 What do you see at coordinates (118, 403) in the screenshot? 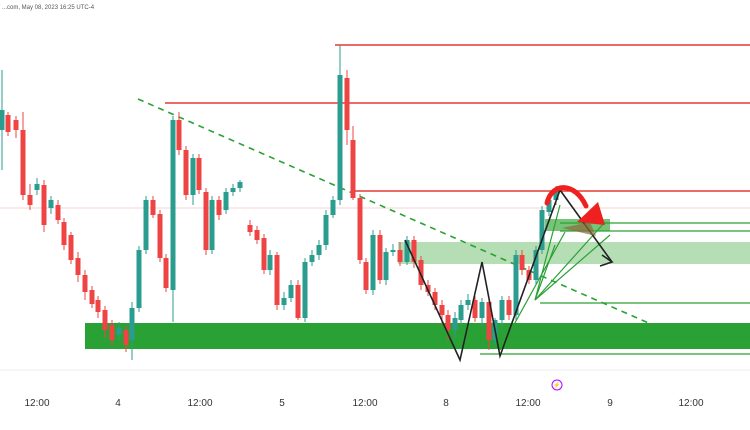
I see `time-tick-label: 4` at bounding box center [118, 403].